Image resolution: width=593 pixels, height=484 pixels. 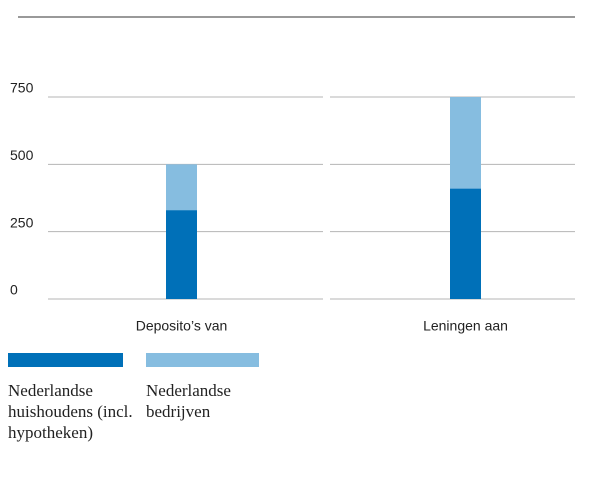 I want to click on x-tick-label: Leningen aan, so click(x=465, y=326).